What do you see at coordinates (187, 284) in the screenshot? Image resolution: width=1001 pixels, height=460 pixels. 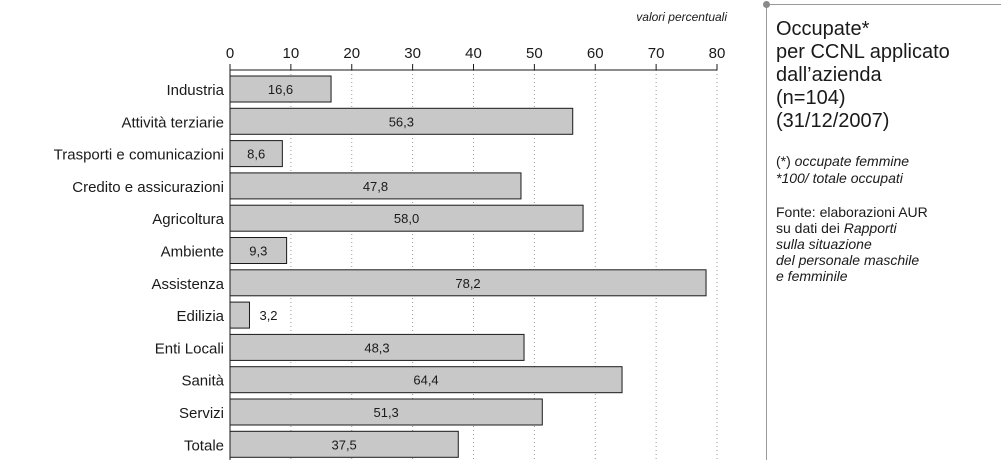 I see `category-label: Assistenza` at bounding box center [187, 284].